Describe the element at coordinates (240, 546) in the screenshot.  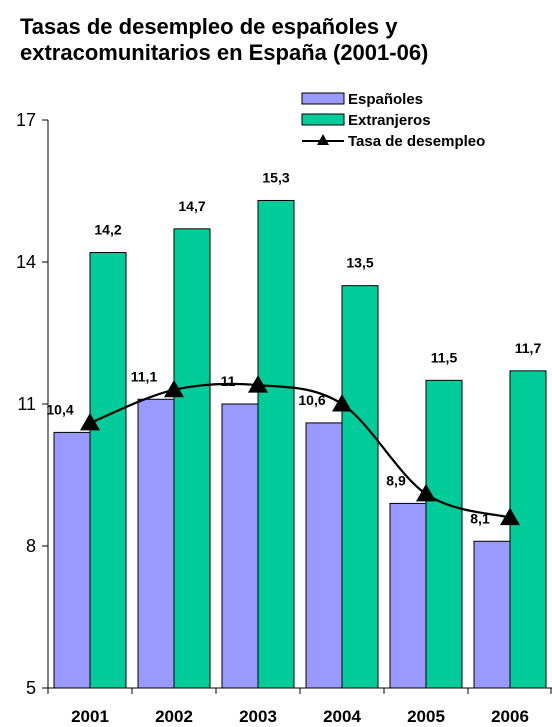
I see `bar-españoles-2003` at that location.